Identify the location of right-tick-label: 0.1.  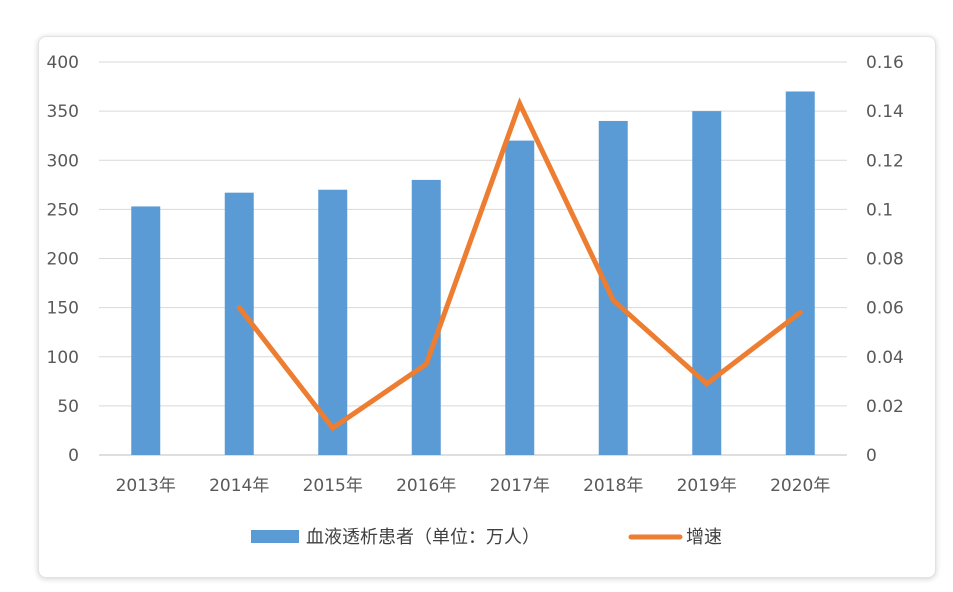
(879, 210).